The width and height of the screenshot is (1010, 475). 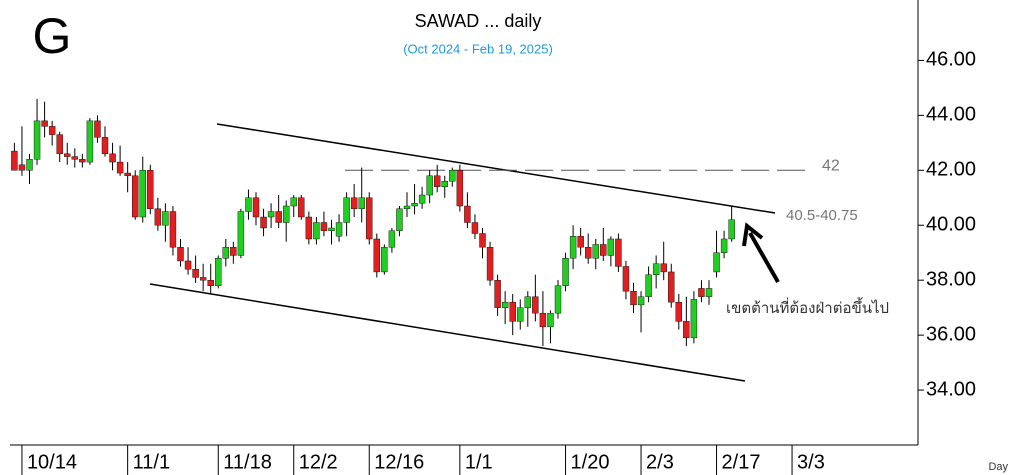 I want to click on y-tick-label: 46.00, so click(x=951, y=60).